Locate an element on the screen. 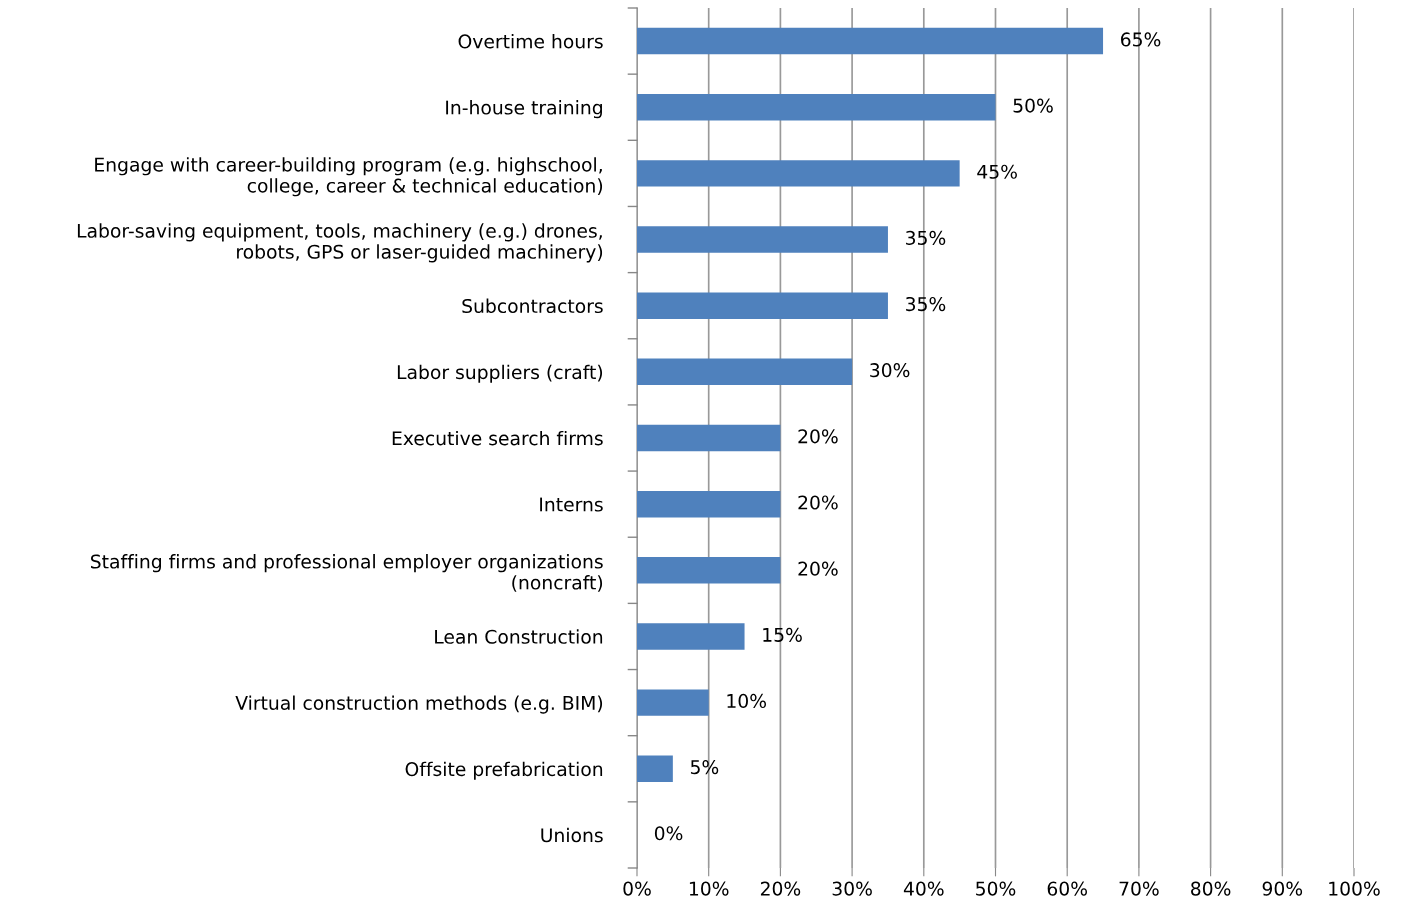 Image resolution: width=1402 pixels, height=916 pixels. x-tick-label: 40% is located at coordinates (923, 888).